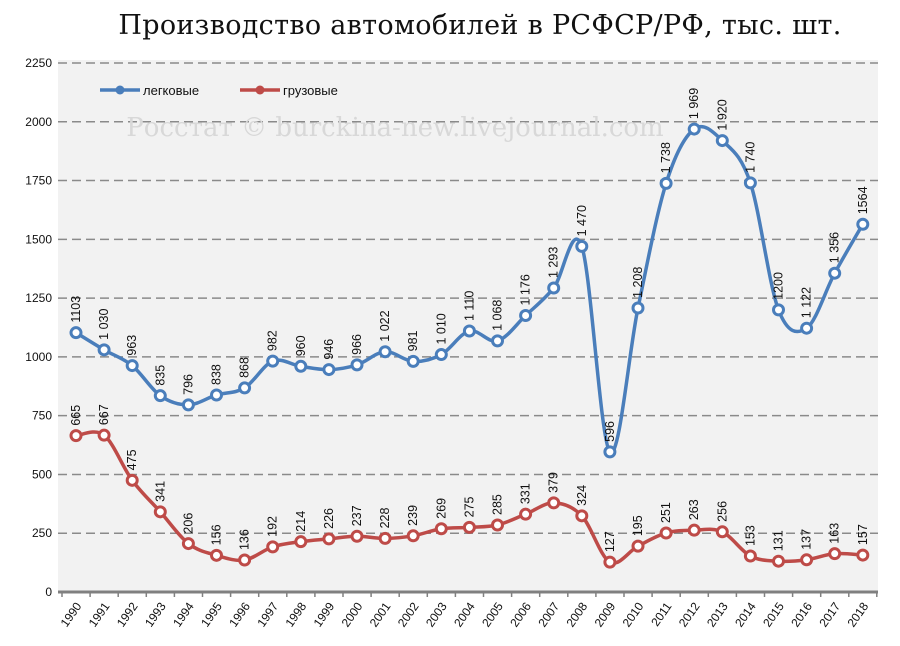 Image resolution: width=900 pixels, height=646 pixels. Describe the element at coordinates (380, 614) in the screenshot. I see `x-tick-label: 2001` at that location.